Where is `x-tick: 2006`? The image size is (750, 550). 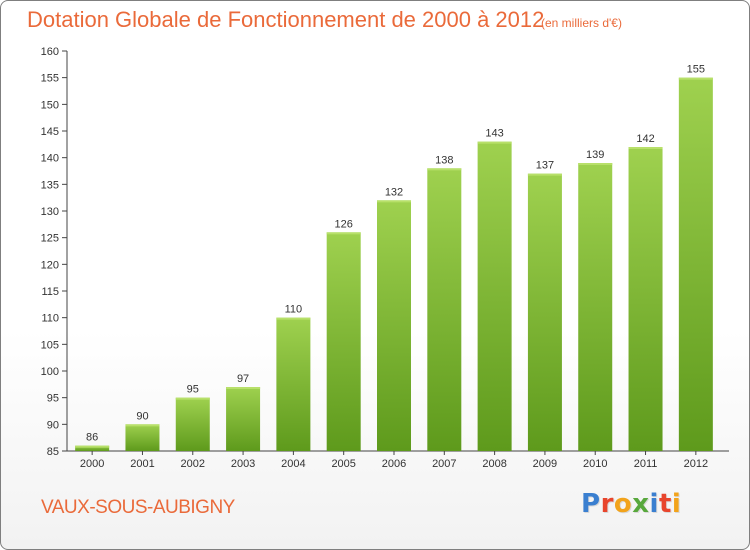 x-tick: 2006 is located at coordinates (394, 464).